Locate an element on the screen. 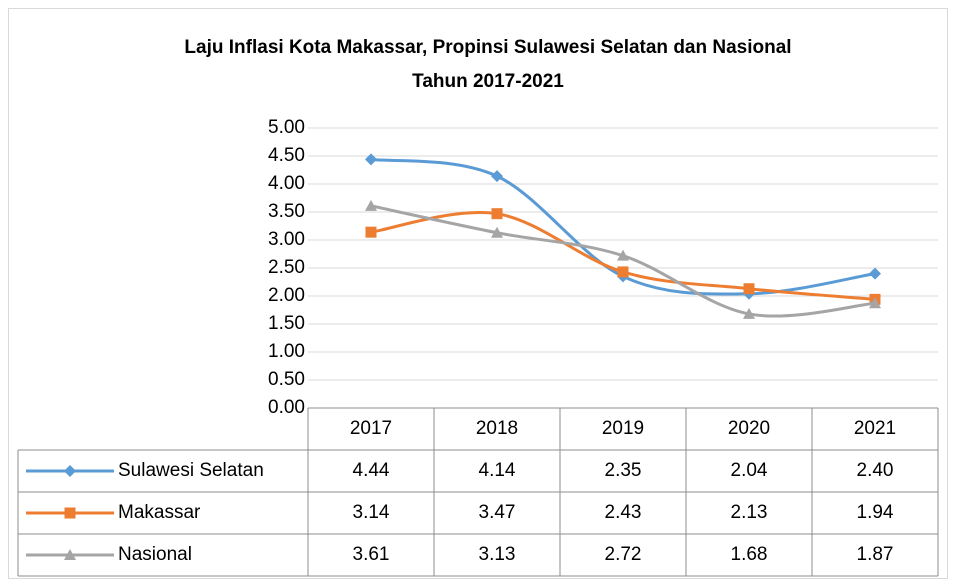  table-value: 3.61 is located at coordinates (371, 554).